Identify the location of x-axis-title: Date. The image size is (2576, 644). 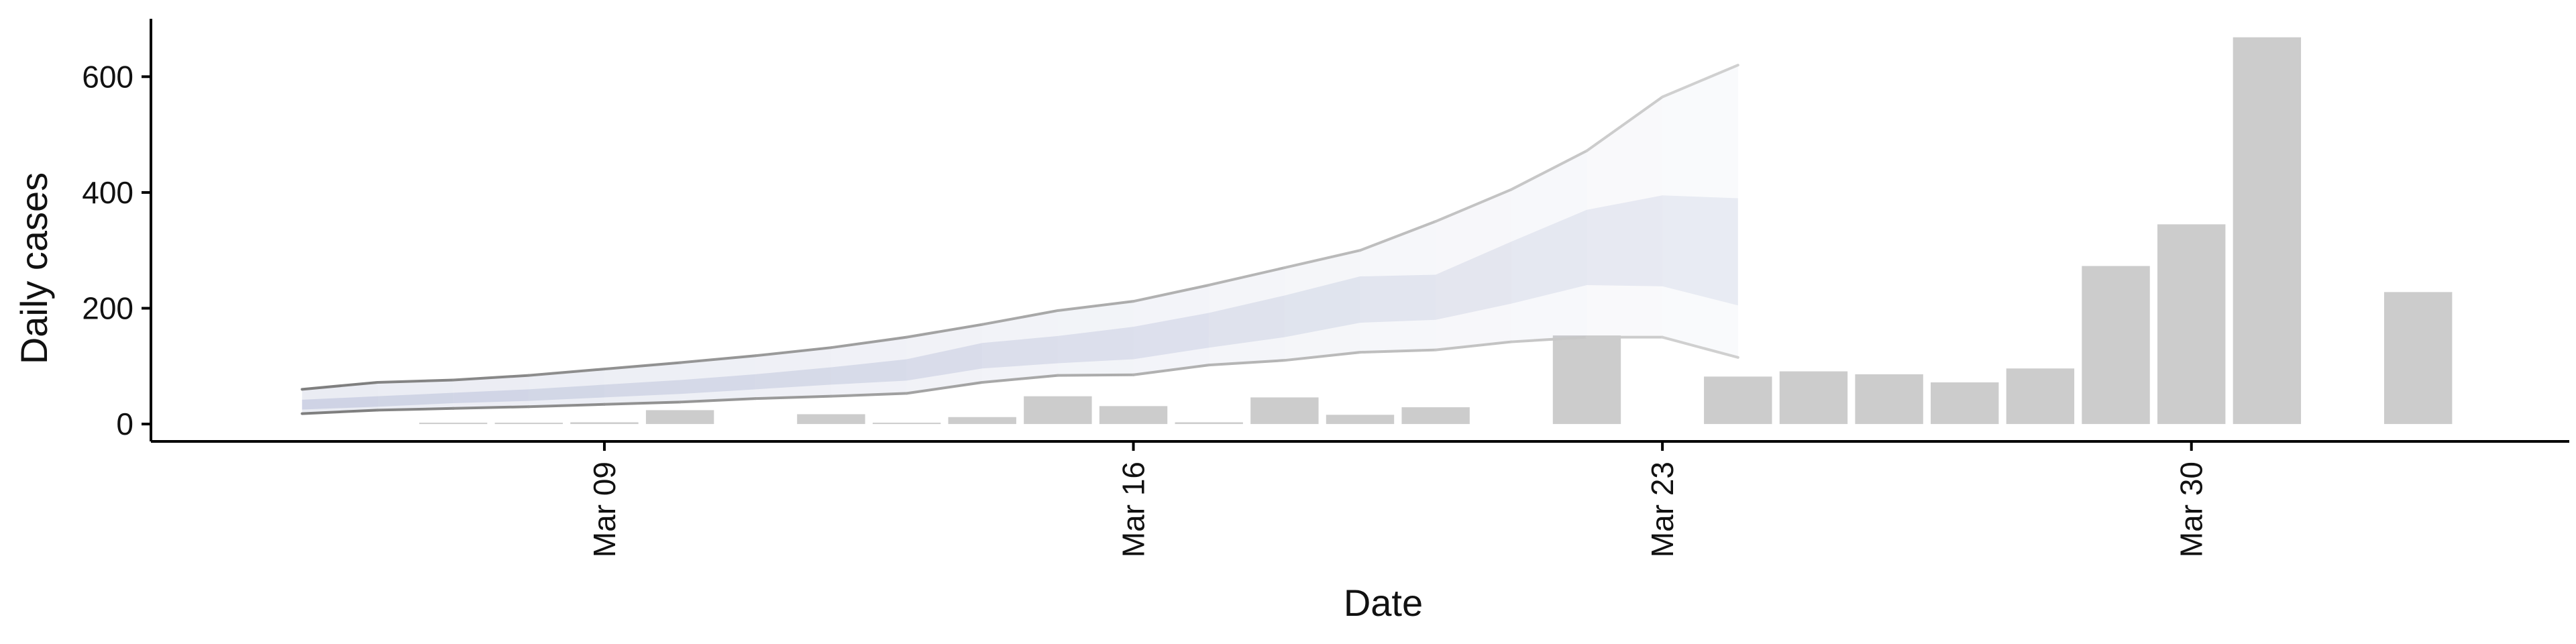
(1383, 603).